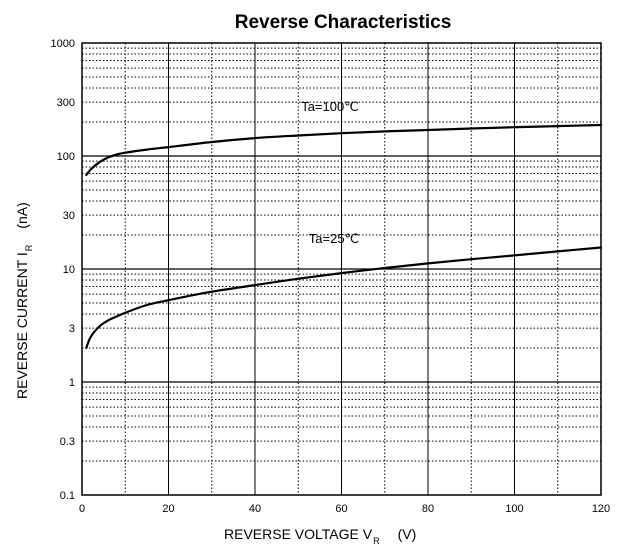  Describe the element at coordinates (82, 509) in the screenshot. I see `x-tick-label: 0` at that location.